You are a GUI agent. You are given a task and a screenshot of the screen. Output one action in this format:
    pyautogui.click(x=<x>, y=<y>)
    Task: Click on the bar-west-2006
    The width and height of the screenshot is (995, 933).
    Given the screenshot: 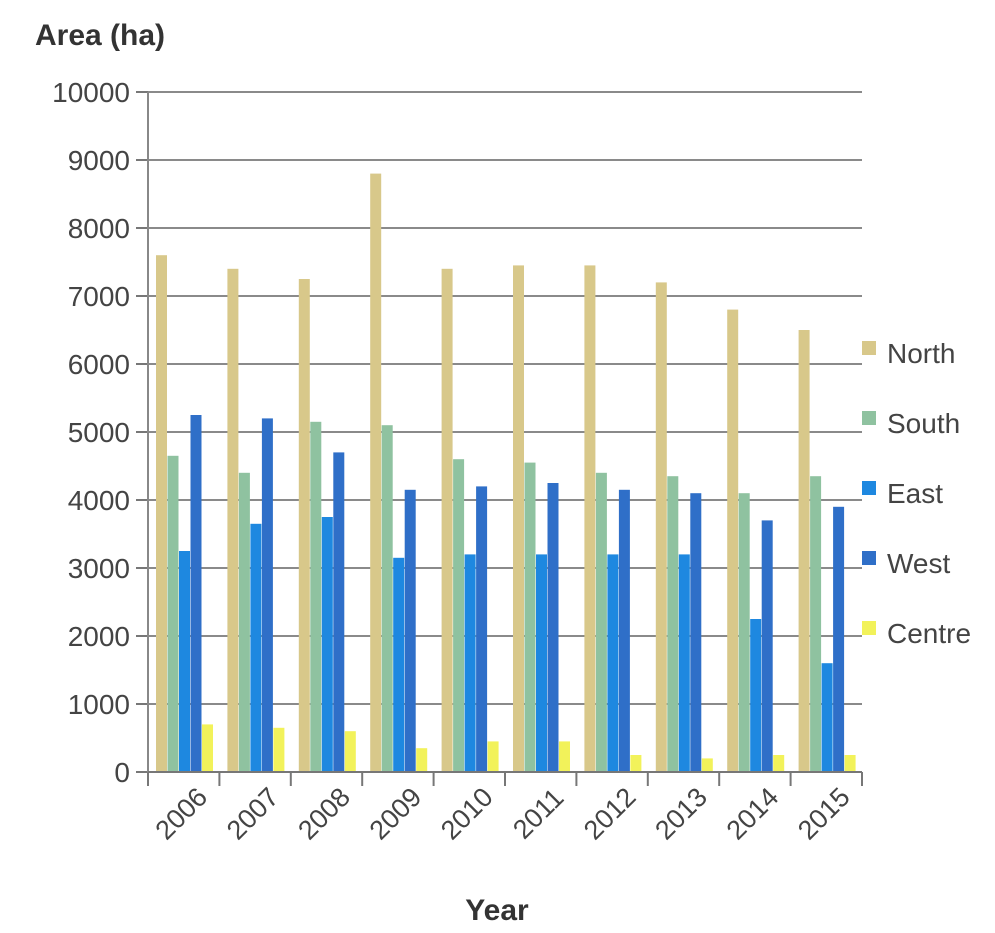 What is the action you would take?
    pyautogui.click(x=196, y=593)
    